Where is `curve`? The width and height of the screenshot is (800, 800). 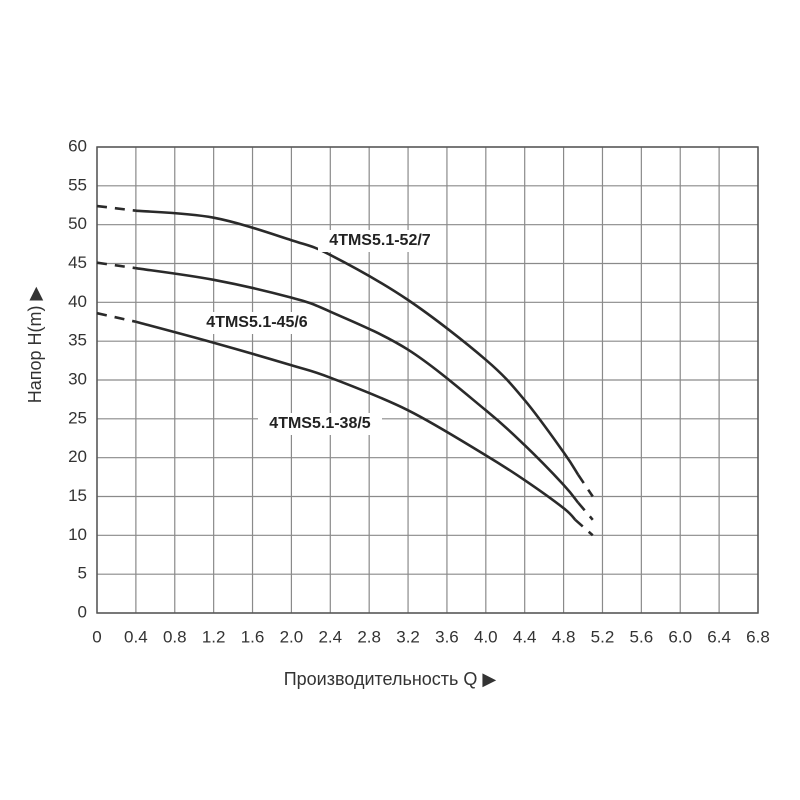
curve is located at coordinates (356, 420).